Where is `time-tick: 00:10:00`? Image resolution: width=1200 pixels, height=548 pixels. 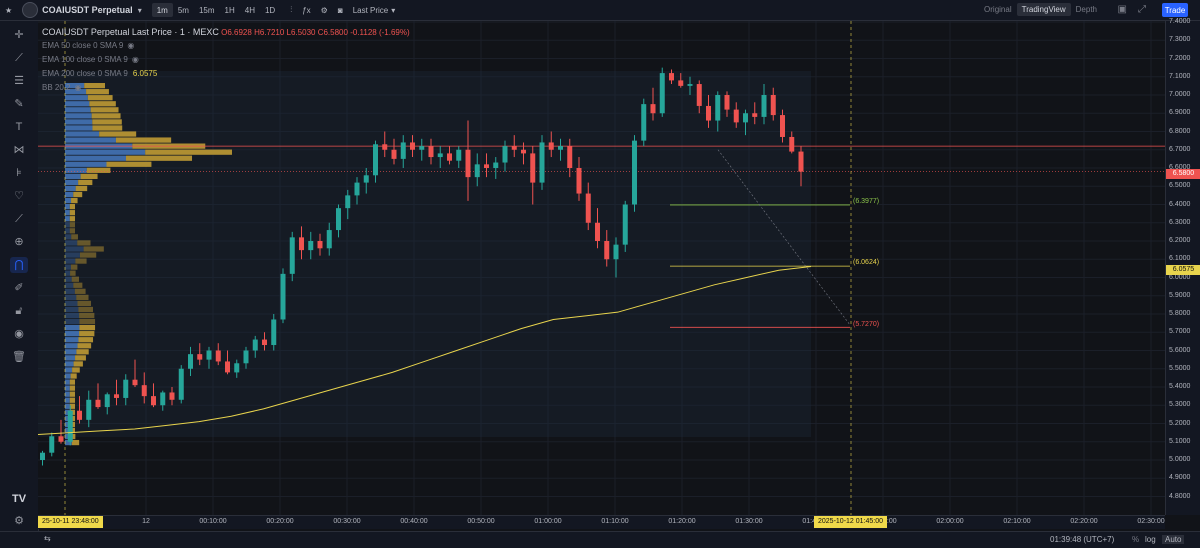
time-tick: 00:10:00 is located at coordinates (213, 521).